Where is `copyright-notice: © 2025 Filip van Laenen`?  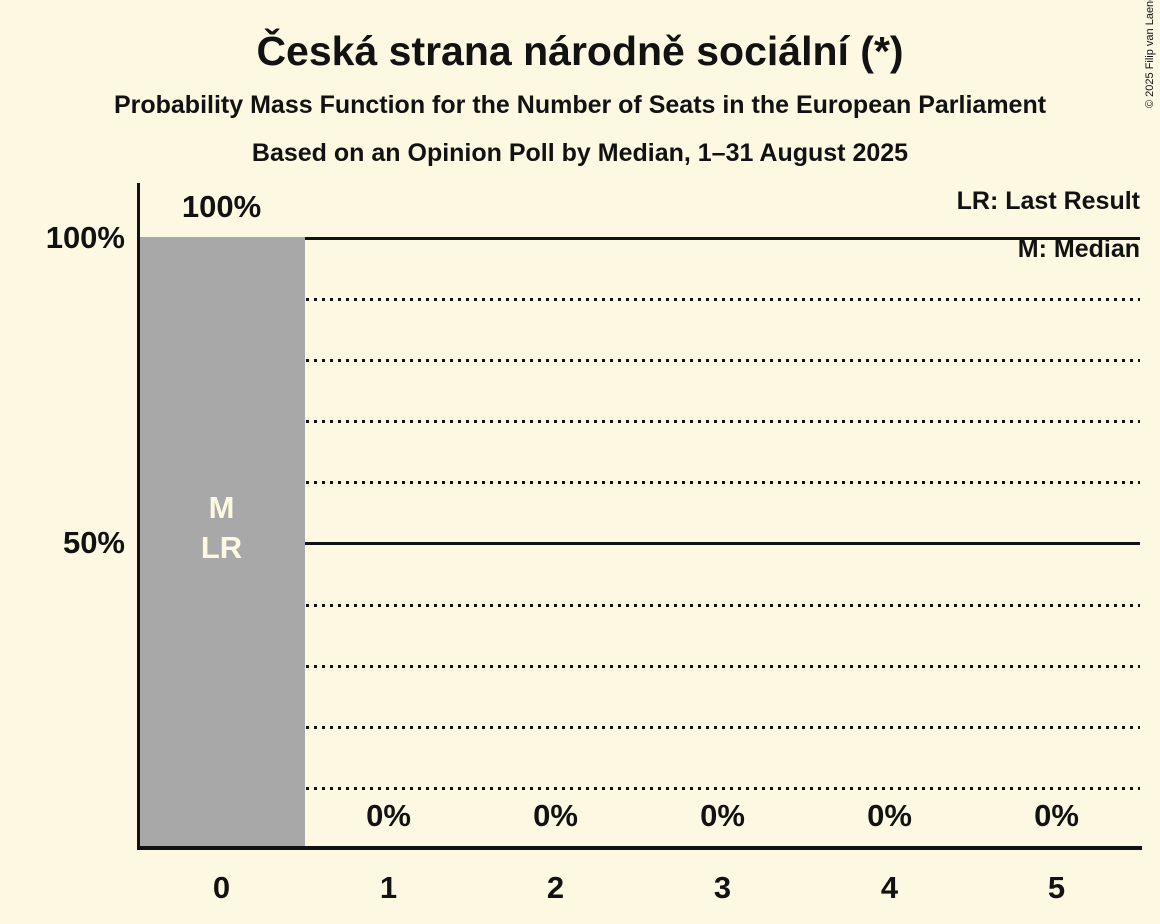 copyright-notice: © 2025 Filip van Laenen is located at coordinates (1150, 54).